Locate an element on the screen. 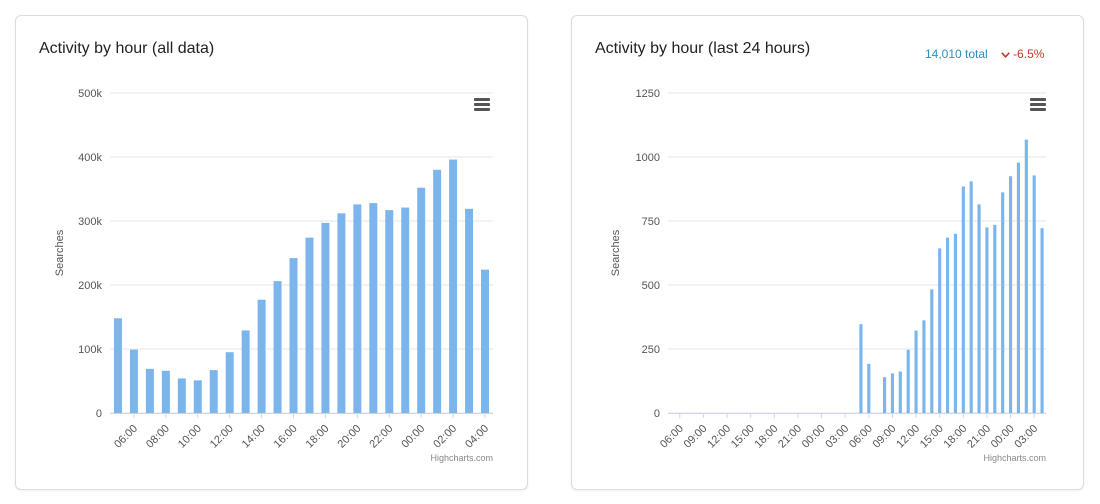  y-tick-label: 750 is located at coordinates (651, 222).